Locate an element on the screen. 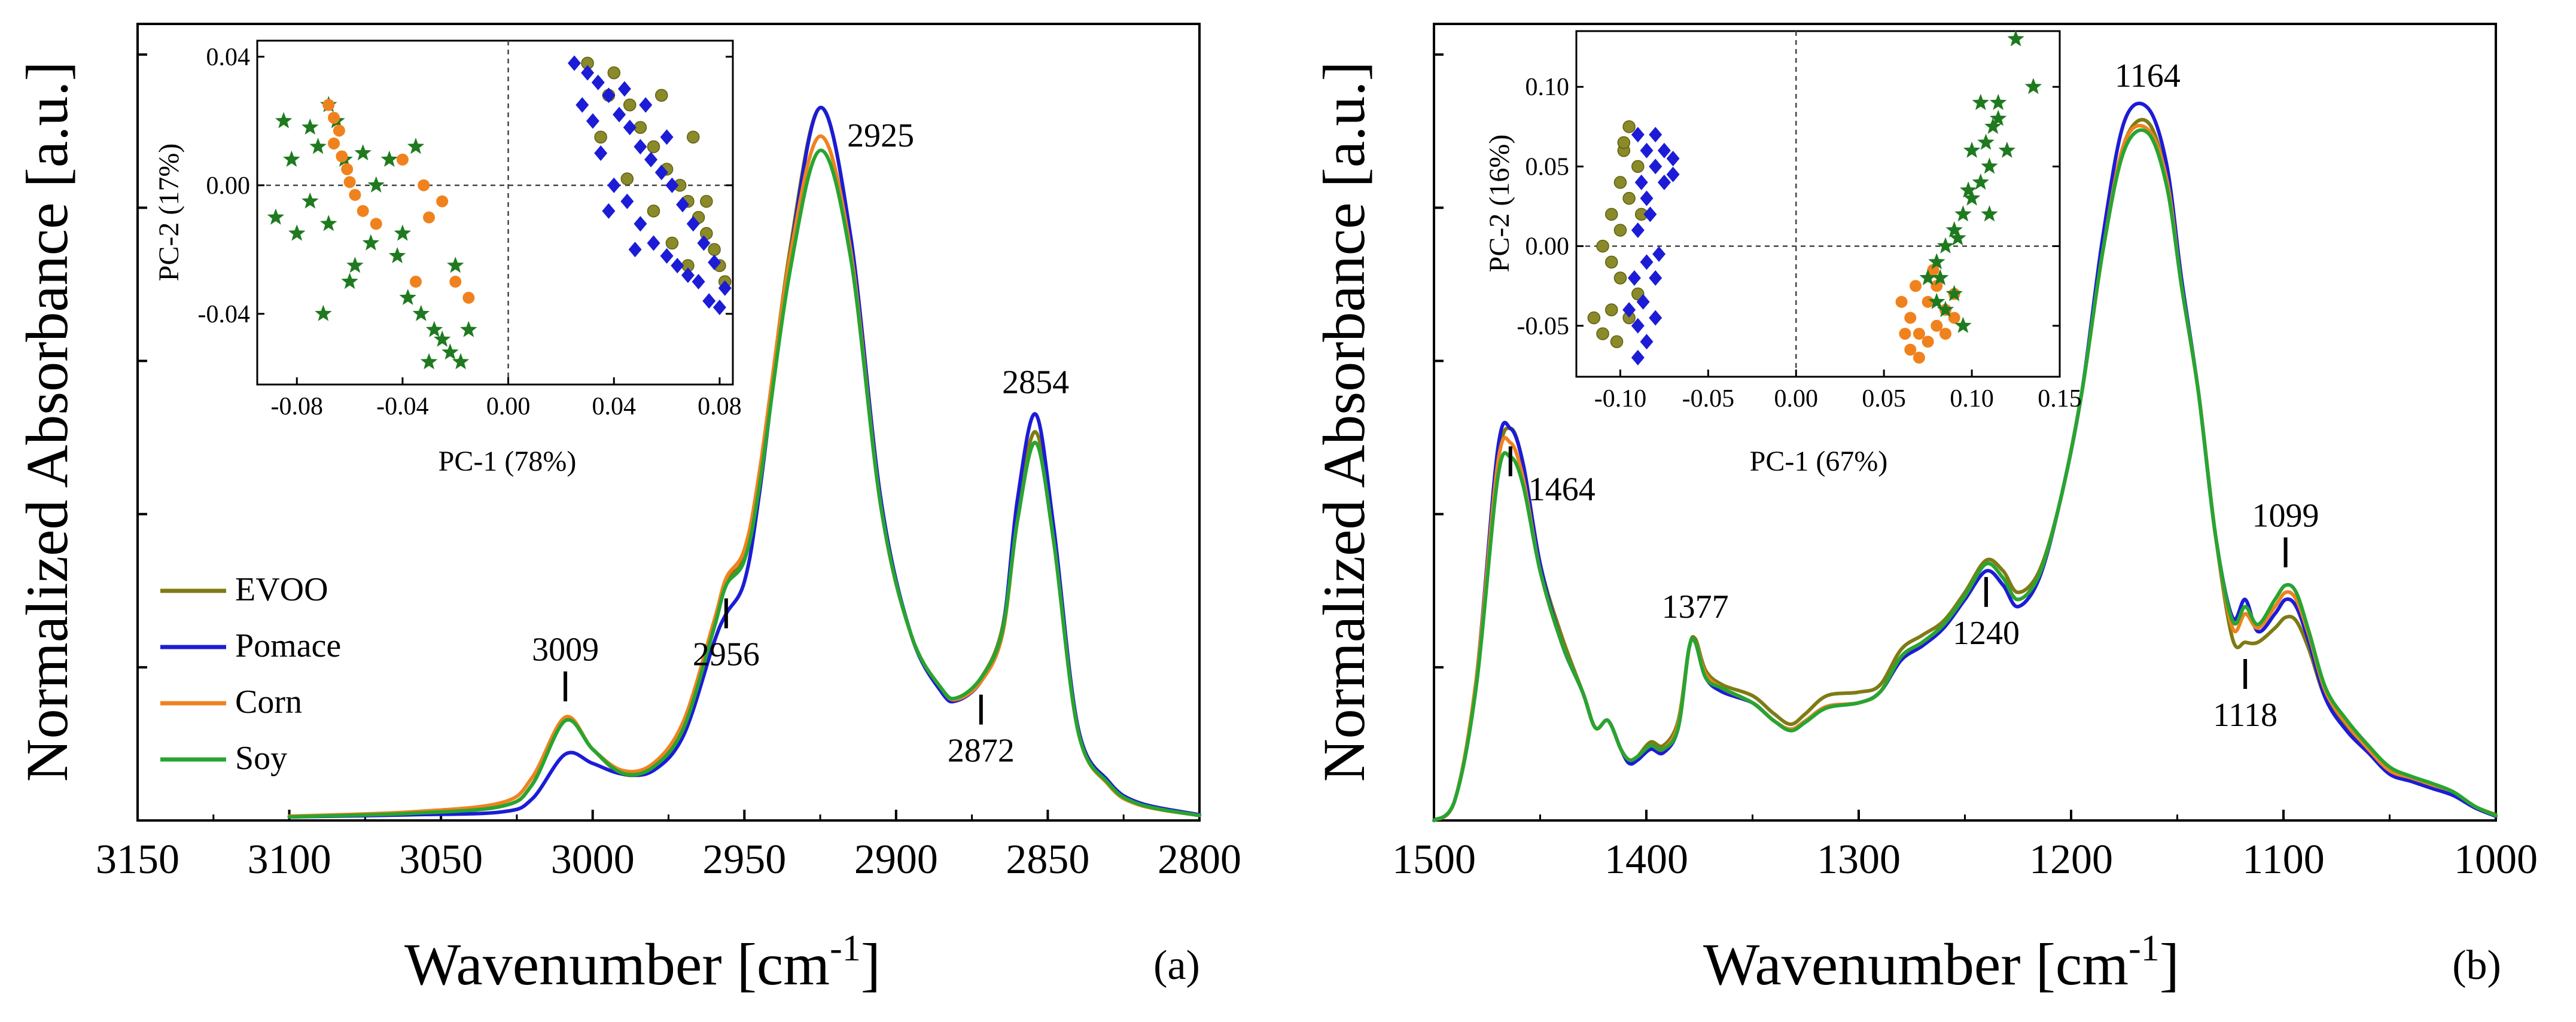 This screenshot has height=1022, width=2576. inset-y-tick-label: 0.04 is located at coordinates (228, 58).